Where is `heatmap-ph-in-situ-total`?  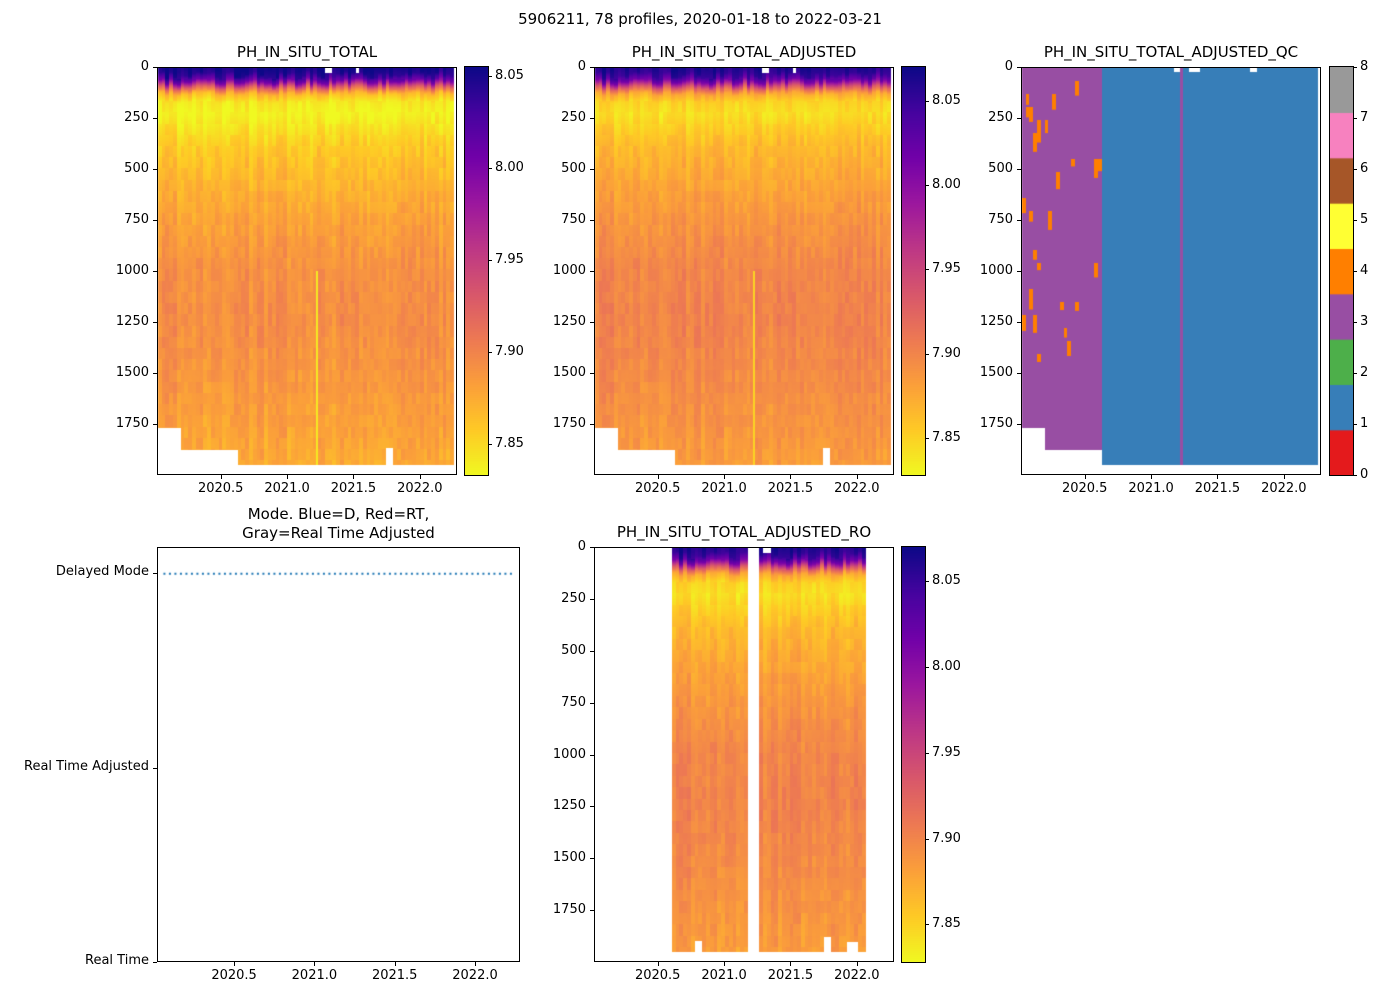
heatmap-ph-in-situ-total is located at coordinates (307, 271).